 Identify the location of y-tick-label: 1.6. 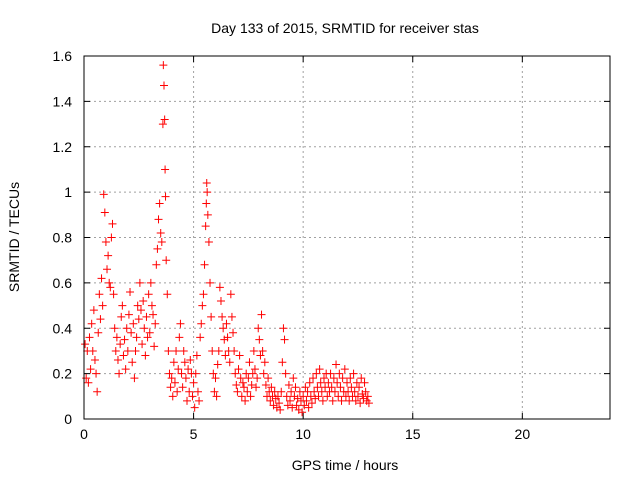
(63, 56).